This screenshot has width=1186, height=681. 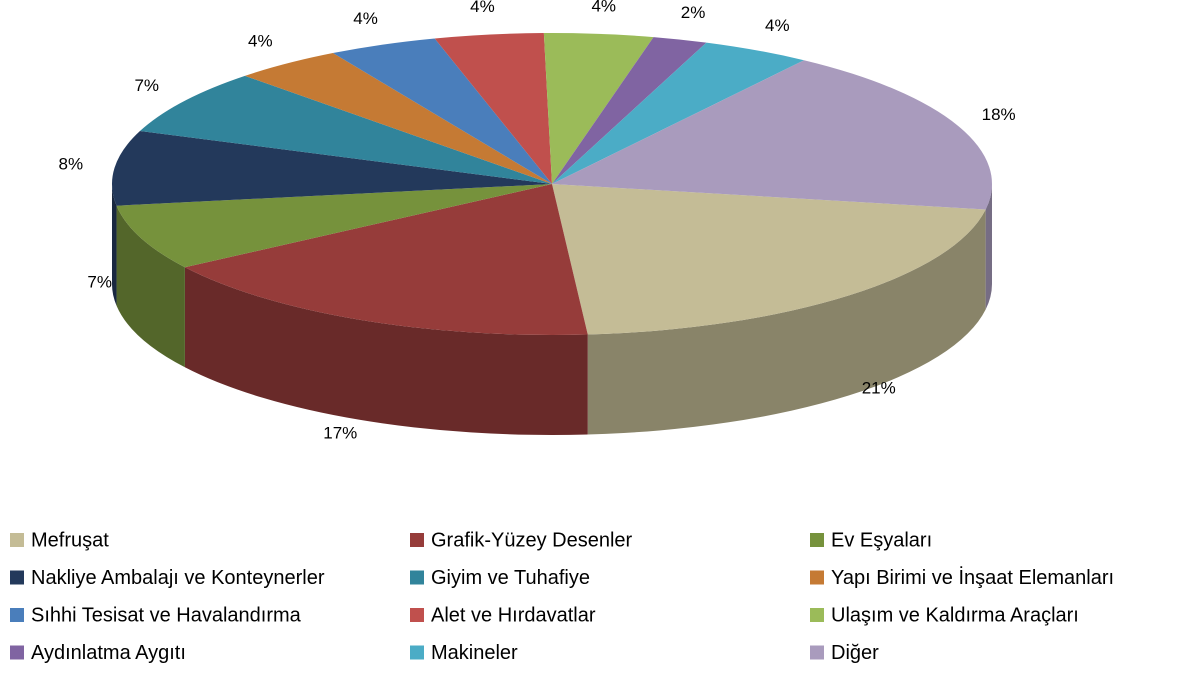 I want to click on legend-label: Sıhhi Tesisat ve Havalandırma, so click(x=166, y=615).